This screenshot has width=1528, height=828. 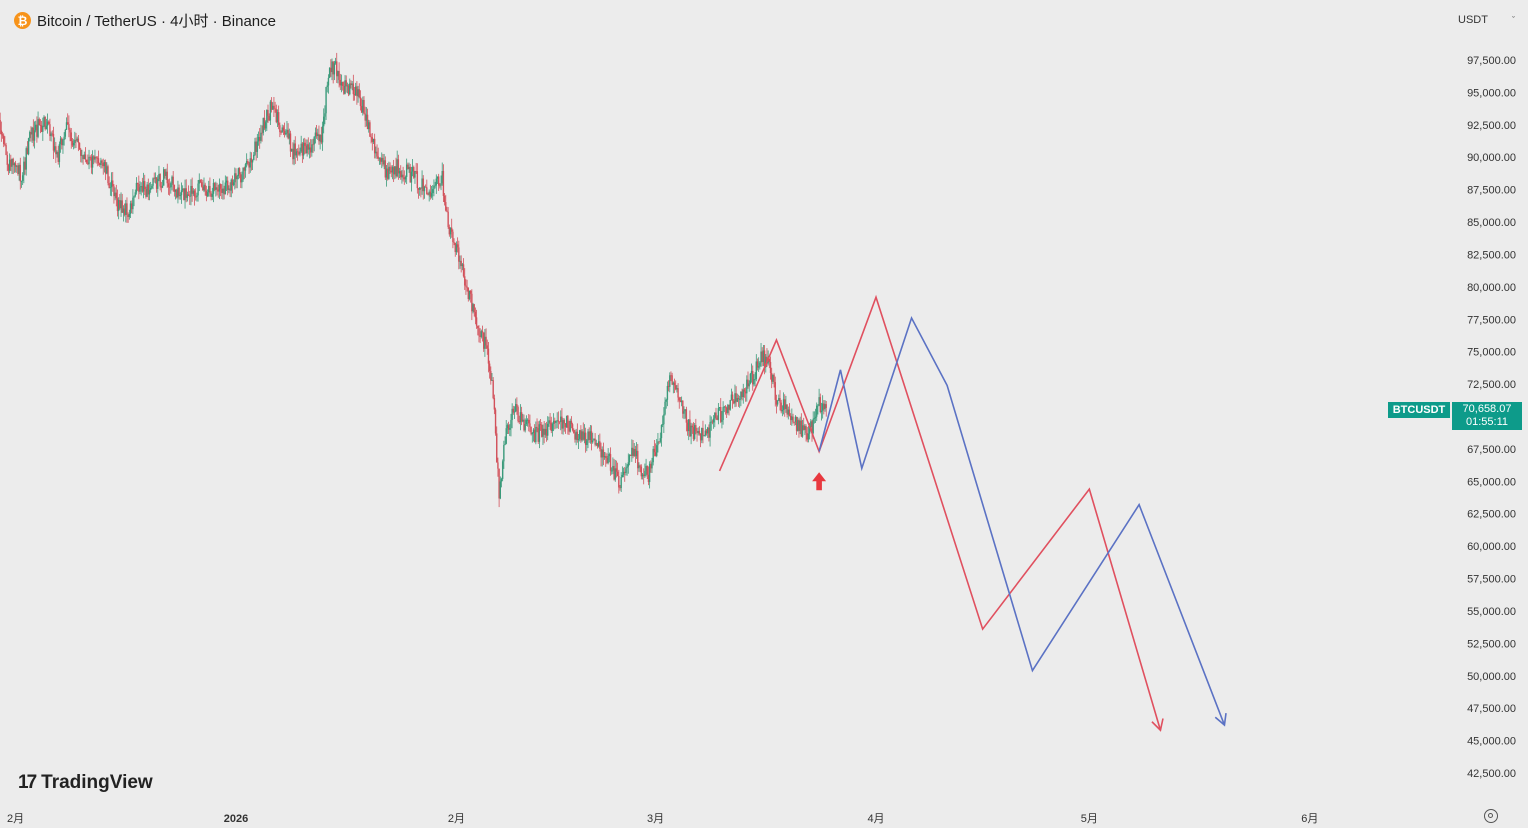 I want to click on symbol-header: ₿ Bitcoin / TetherUS · 4小时 · Binance, so click(x=145, y=20).